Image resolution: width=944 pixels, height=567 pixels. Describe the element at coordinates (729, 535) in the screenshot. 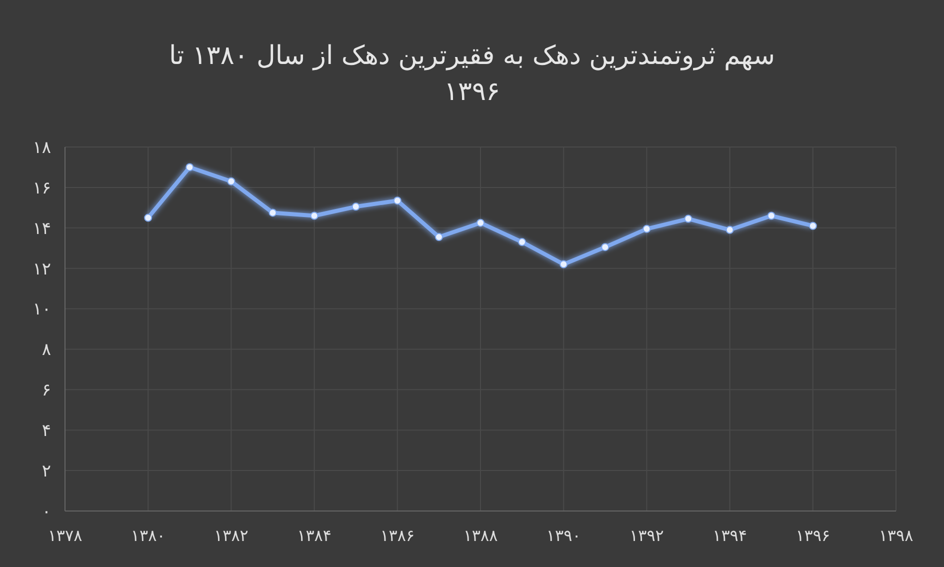

I see `x-tick-label: ۱۳۹۴` at that location.